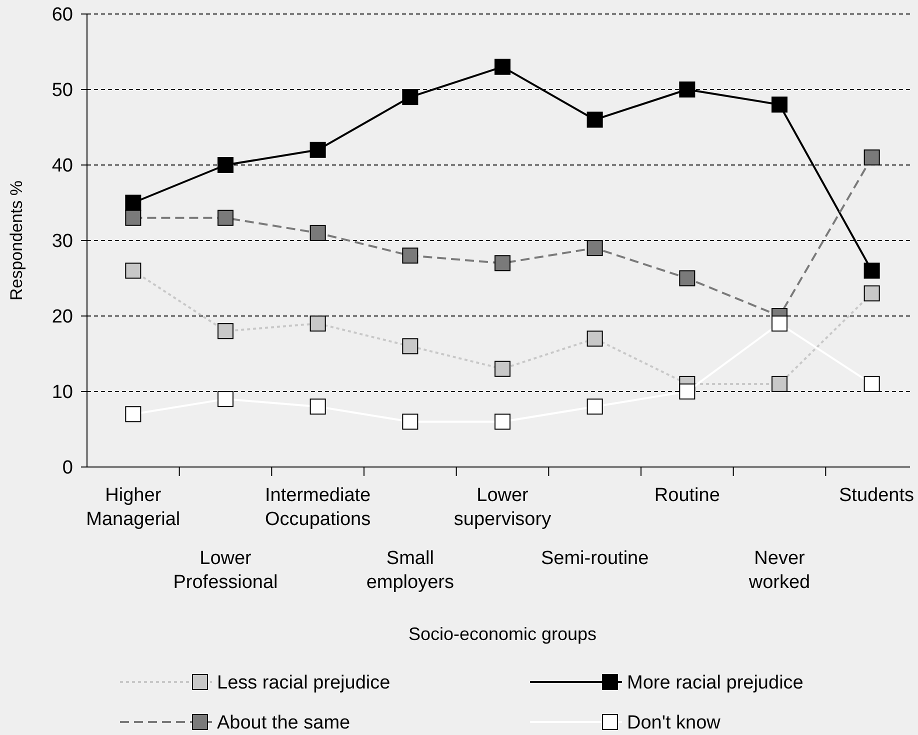 This screenshot has width=918, height=735. I want to click on y-tick-label: 0, so click(67, 468).